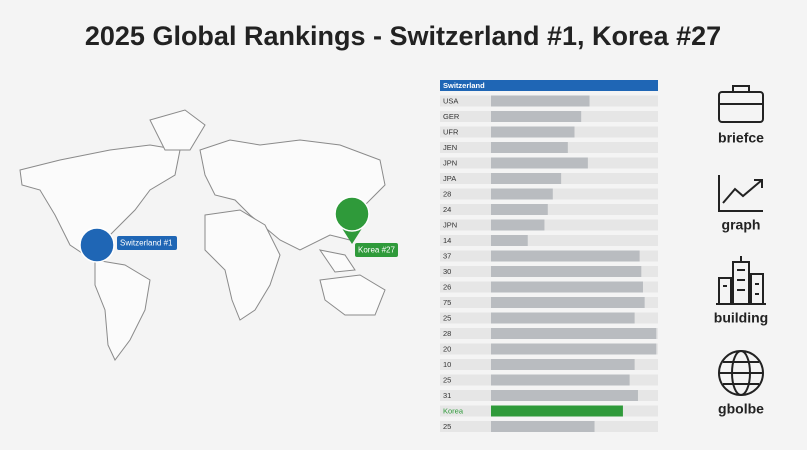 The width and height of the screenshot is (807, 450). What do you see at coordinates (447, 209) in the screenshot?
I see `row-label: 24` at bounding box center [447, 209].